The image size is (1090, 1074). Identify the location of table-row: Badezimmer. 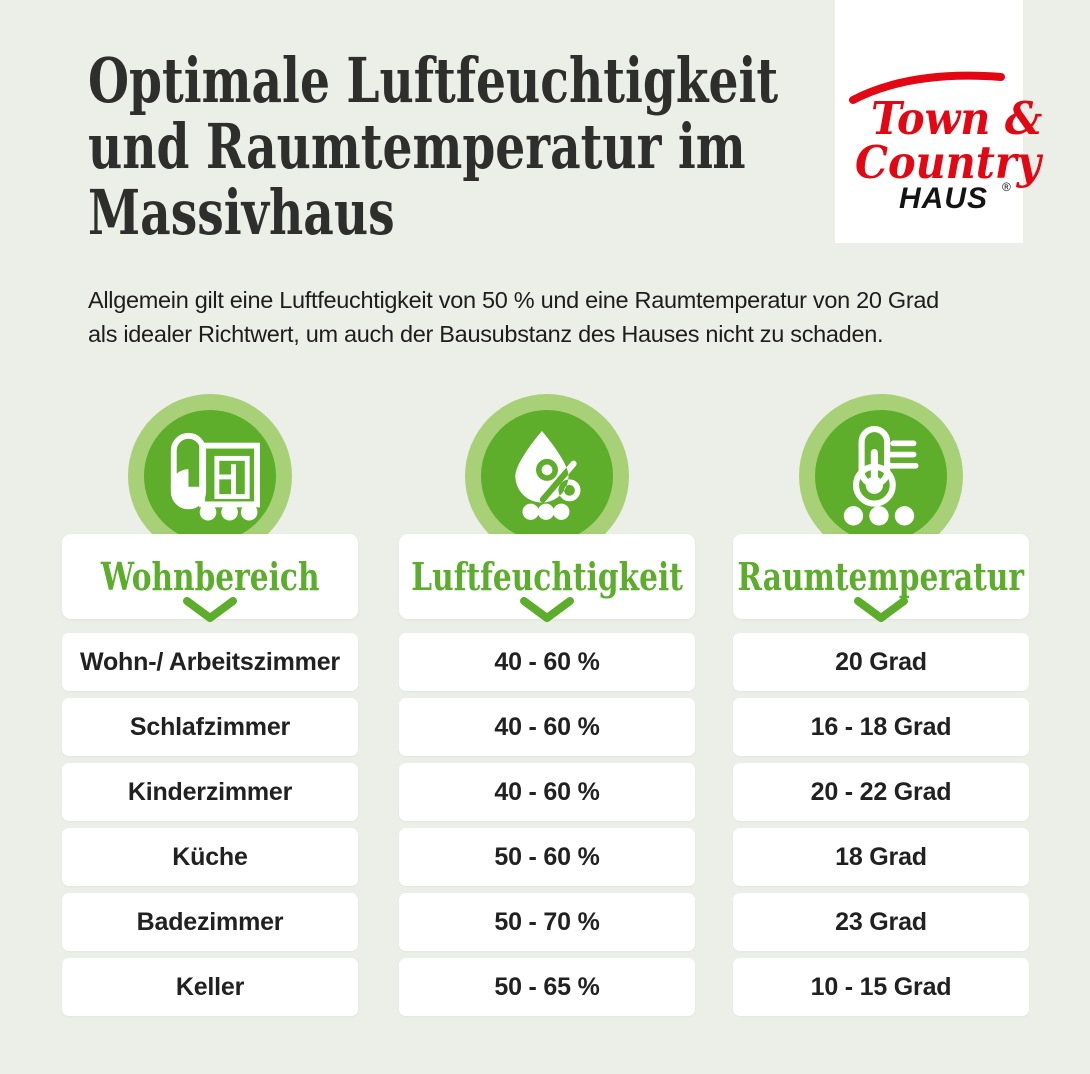
(210, 922).